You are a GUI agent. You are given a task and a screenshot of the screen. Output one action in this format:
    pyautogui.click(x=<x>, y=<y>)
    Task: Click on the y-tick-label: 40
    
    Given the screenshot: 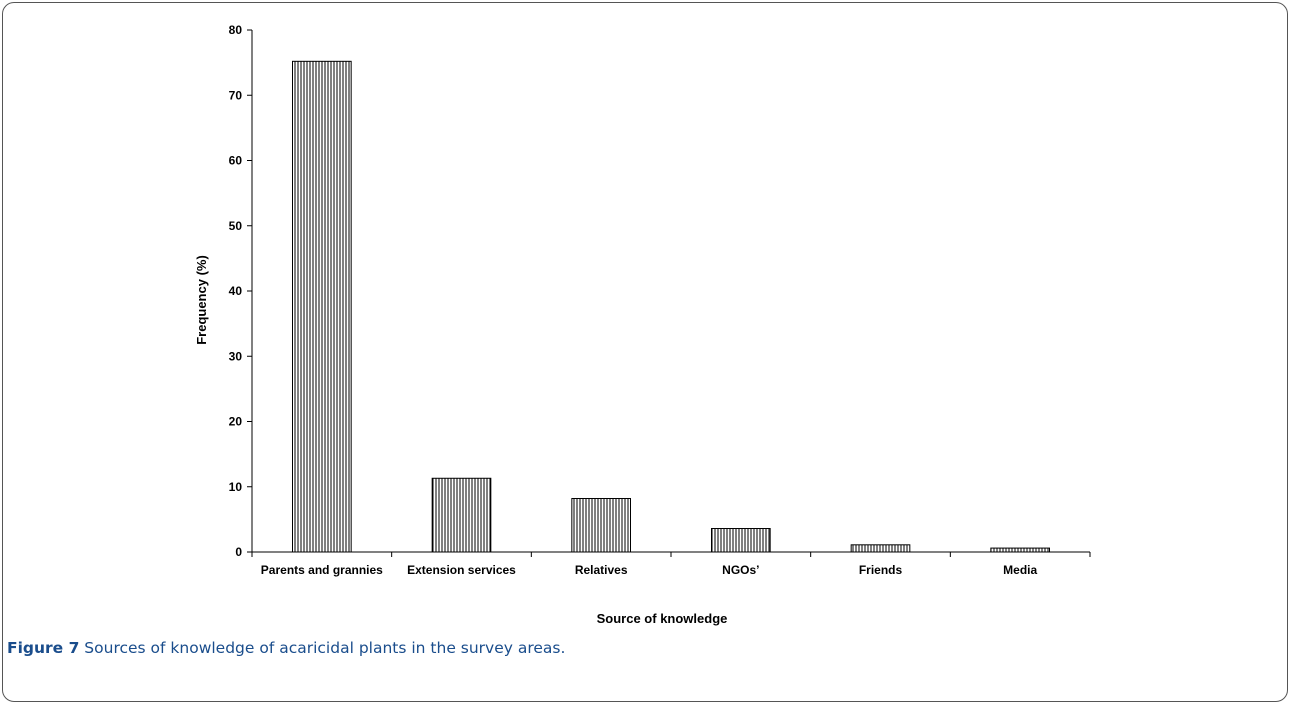 What is the action you would take?
    pyautogui.click(x=236, y=291)
    